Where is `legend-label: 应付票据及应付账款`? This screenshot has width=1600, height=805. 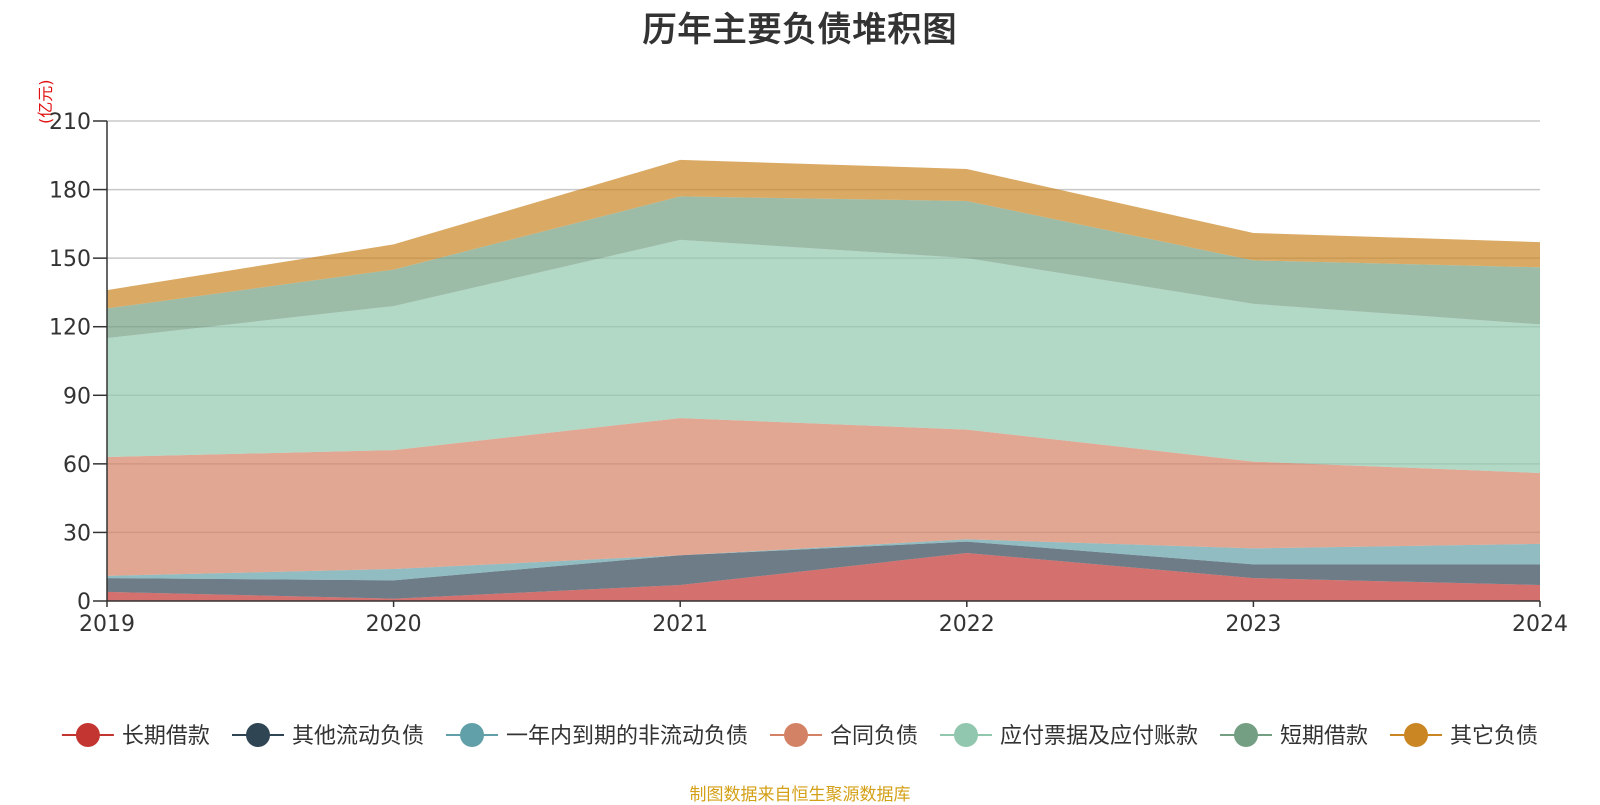
legend-label: 应付票据及应付账款 is located at coordinates (1099, 736).